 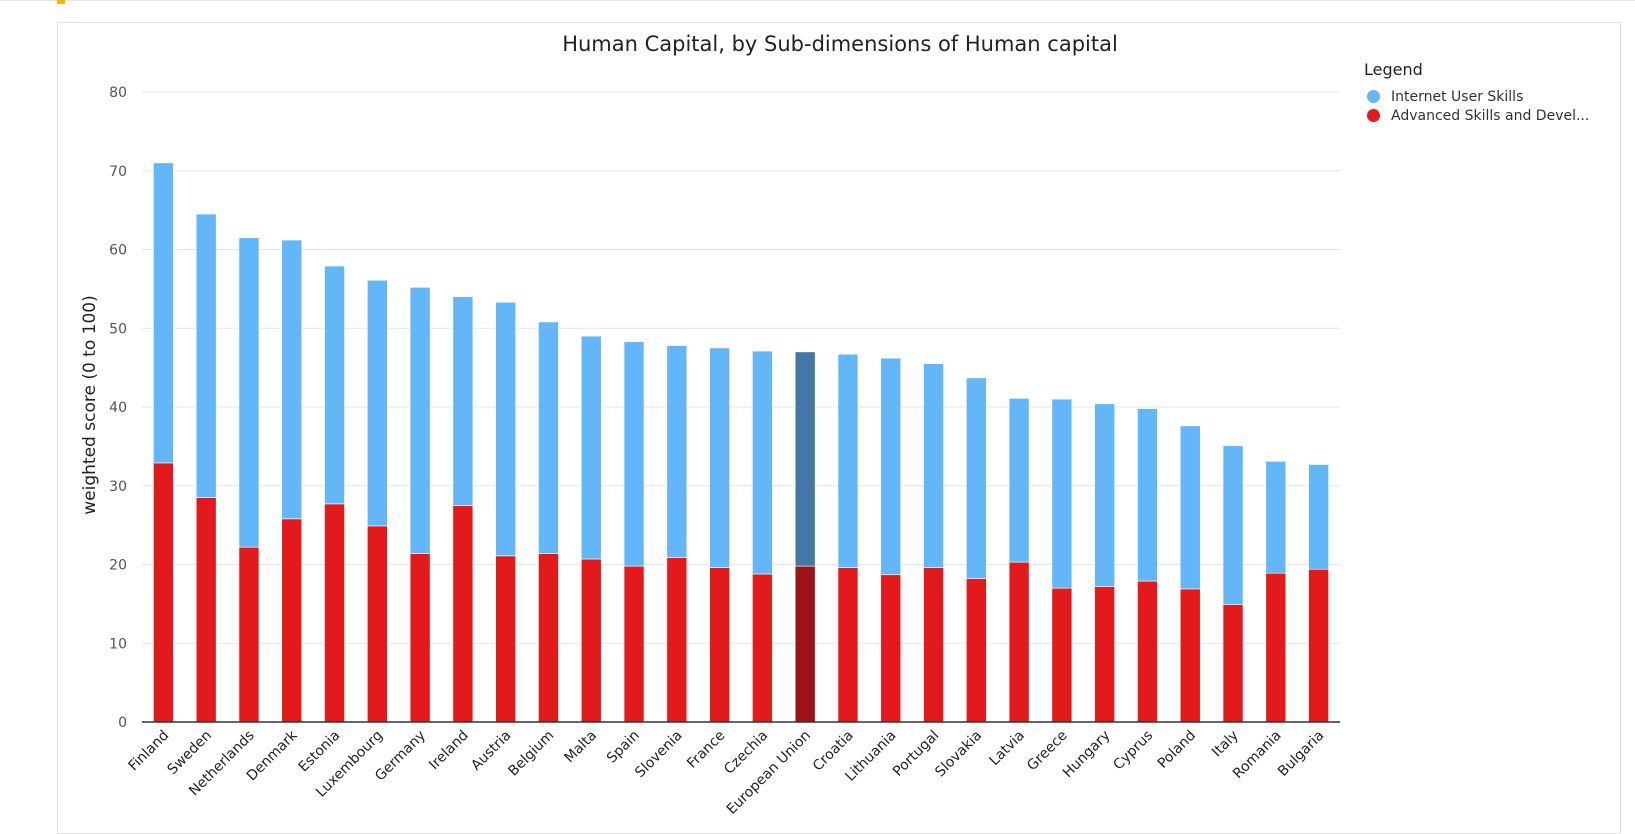 What do you see at coordinates (958, 754) in the screenshot?
I see `x-tick-label: Slovakia` at bounding box center [958, 754].